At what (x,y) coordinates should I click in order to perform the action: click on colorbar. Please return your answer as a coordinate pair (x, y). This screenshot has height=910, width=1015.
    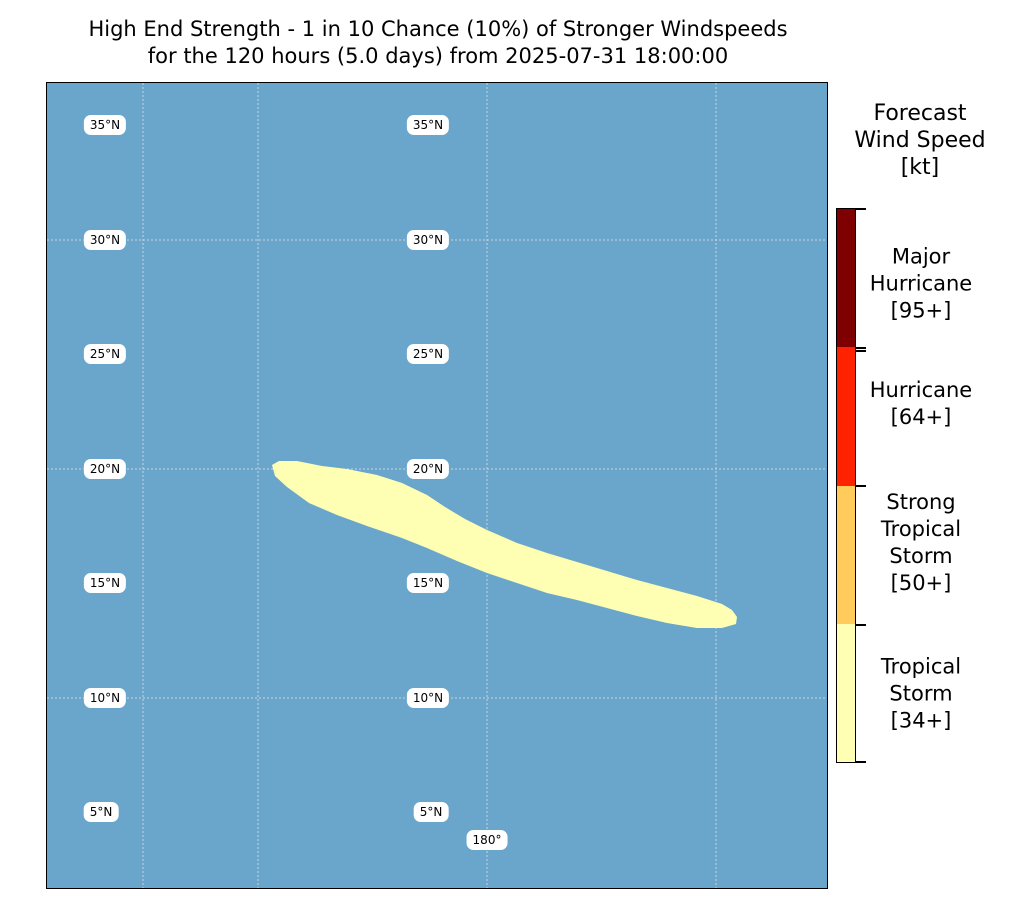
    Looking at the image, I should click on (846, 485).